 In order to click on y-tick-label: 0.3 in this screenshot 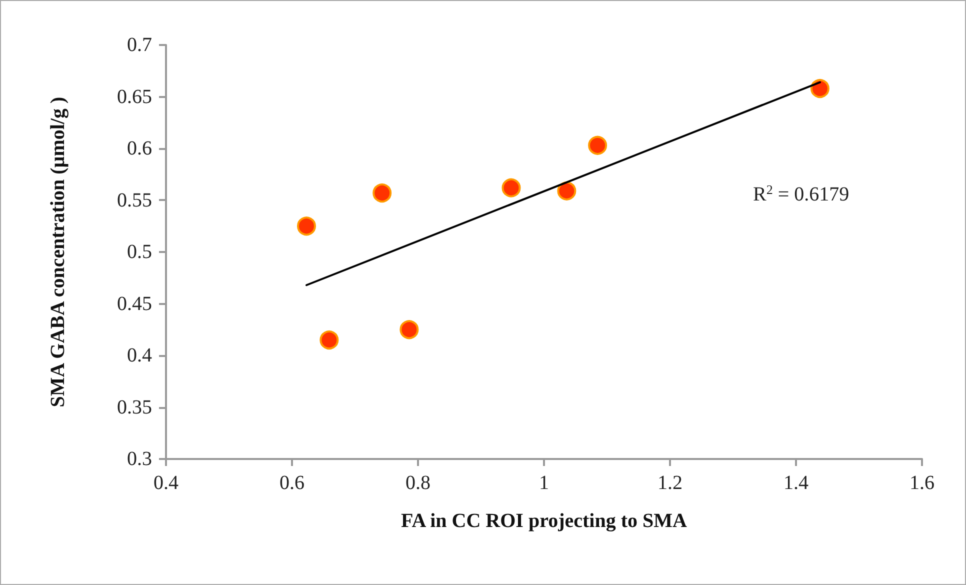, I will do `click(139, 459)`.